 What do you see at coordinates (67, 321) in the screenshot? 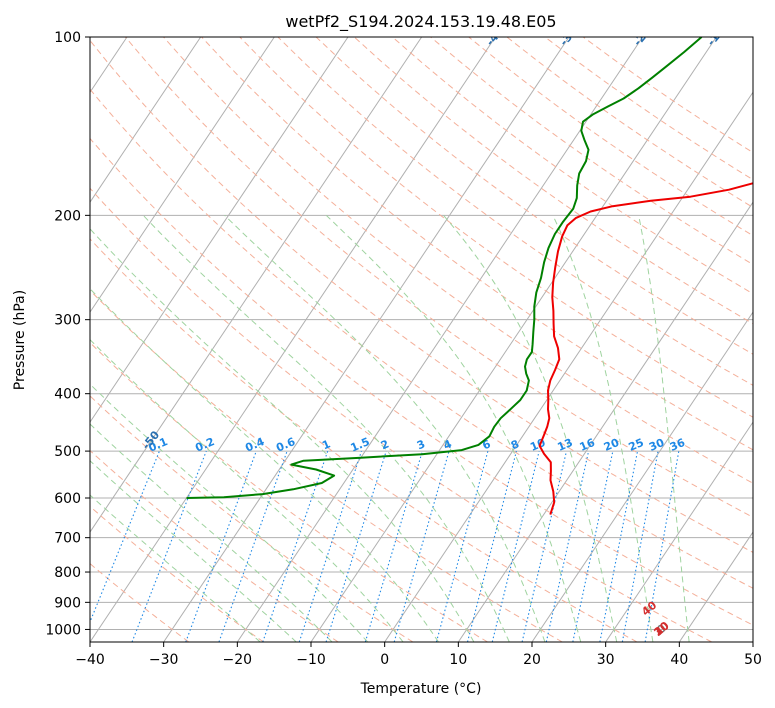
I see `y-tick-label: 300` at bounding box center [67, 321].